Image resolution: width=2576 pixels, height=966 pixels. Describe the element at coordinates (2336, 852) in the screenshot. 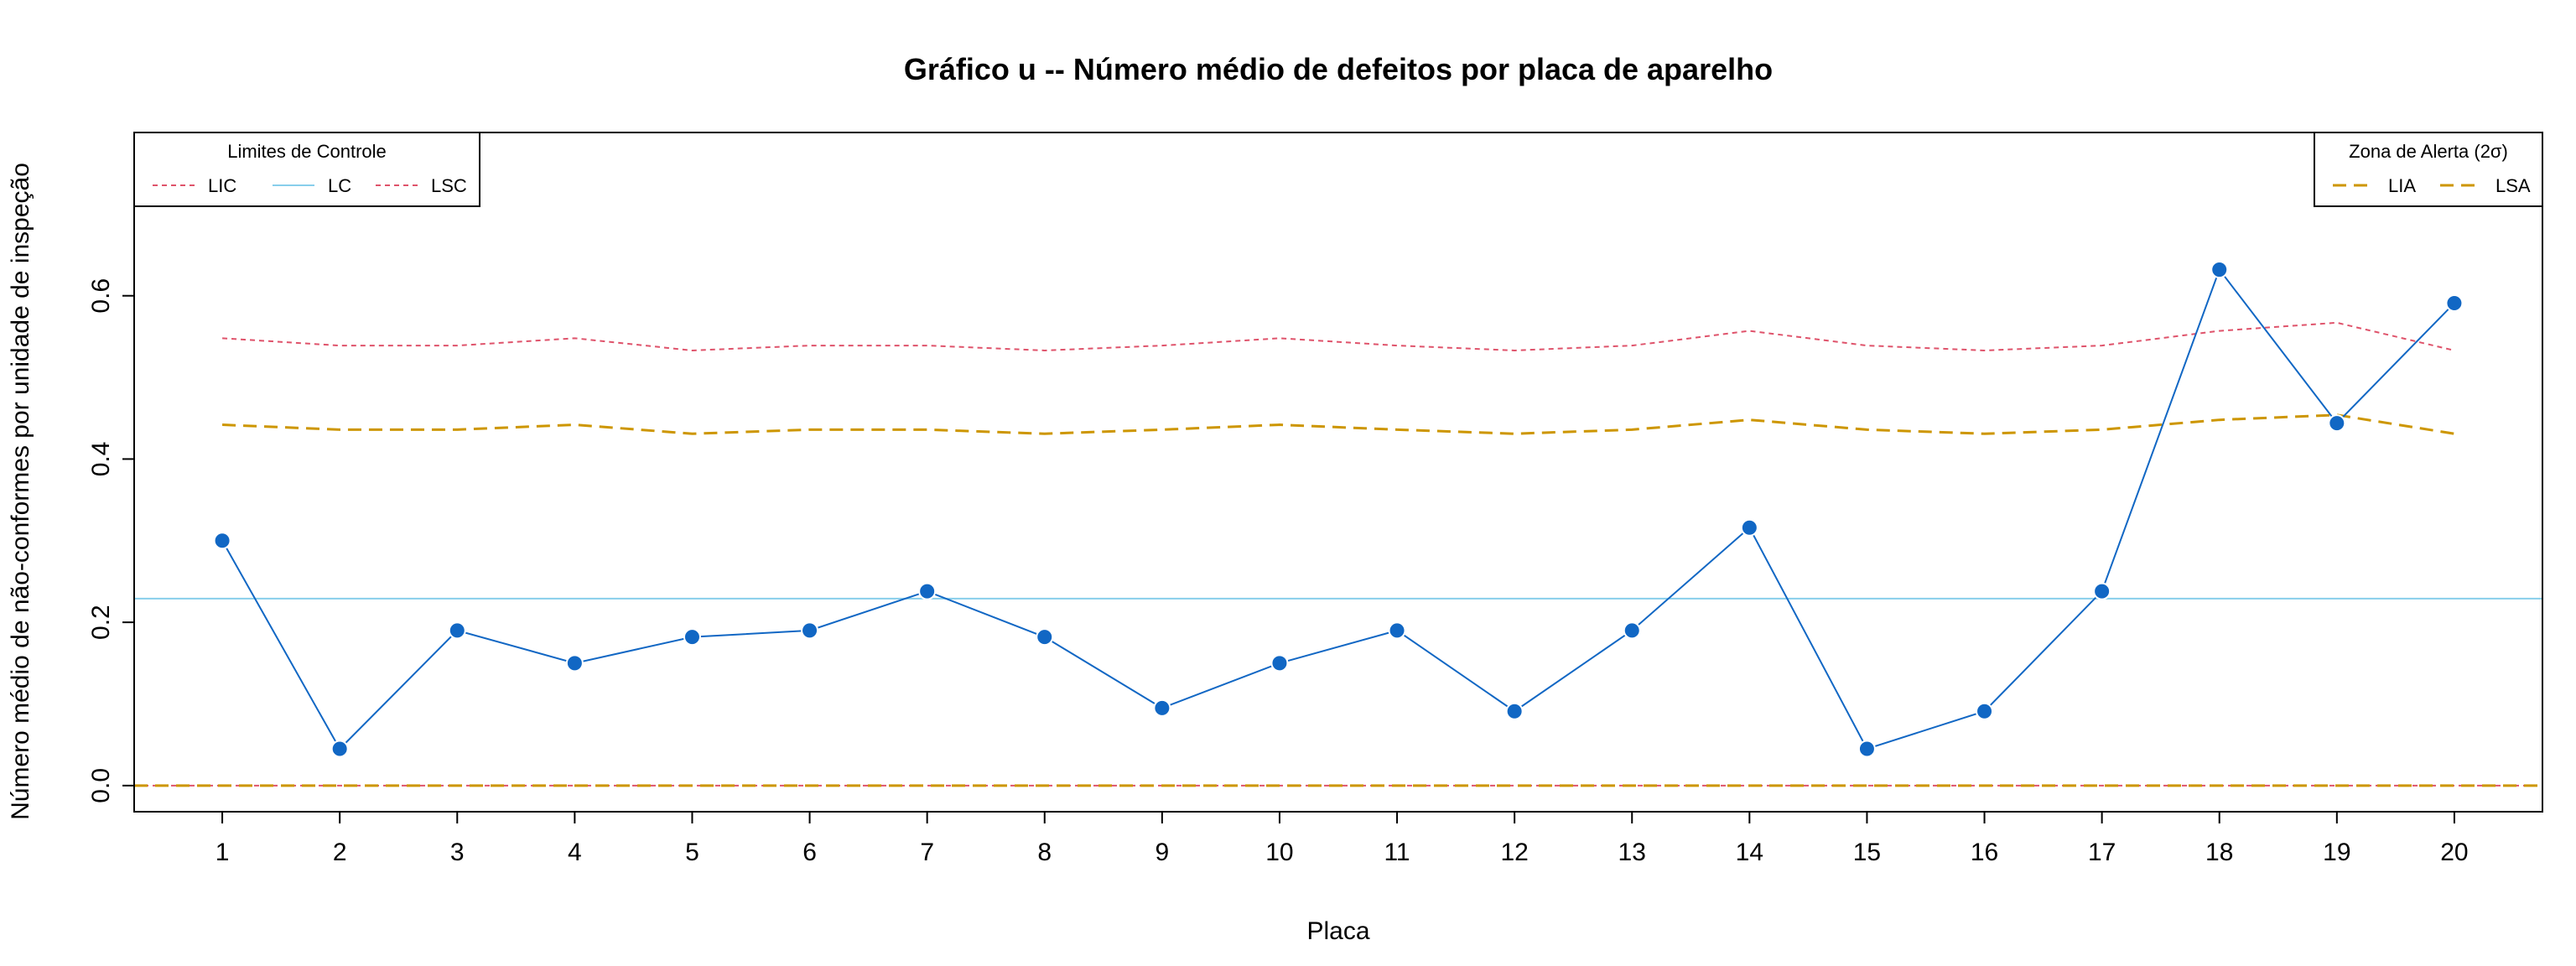

I see `x-tick-label: 19` at that location.